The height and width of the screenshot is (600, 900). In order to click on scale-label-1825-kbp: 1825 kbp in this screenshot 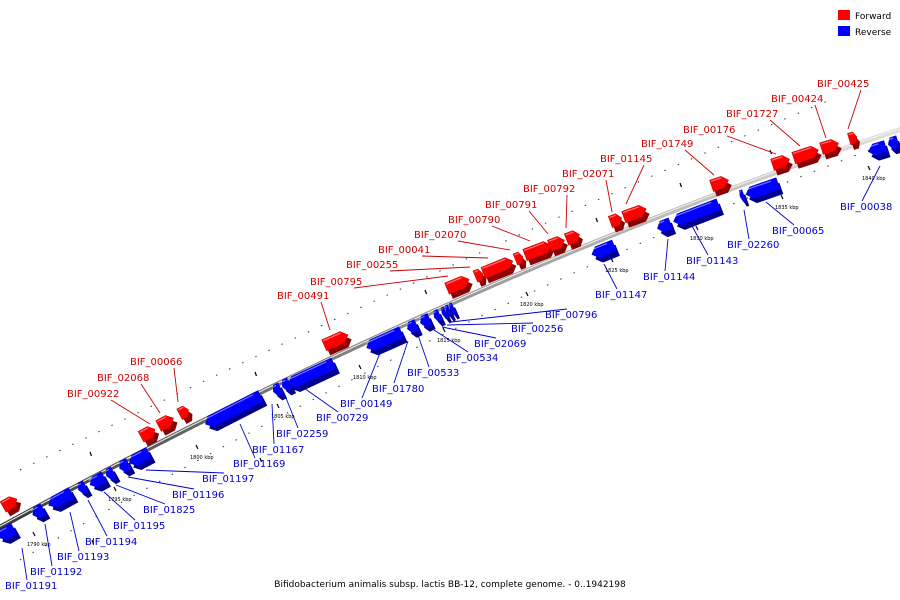, I will do `click(617, 271)`.